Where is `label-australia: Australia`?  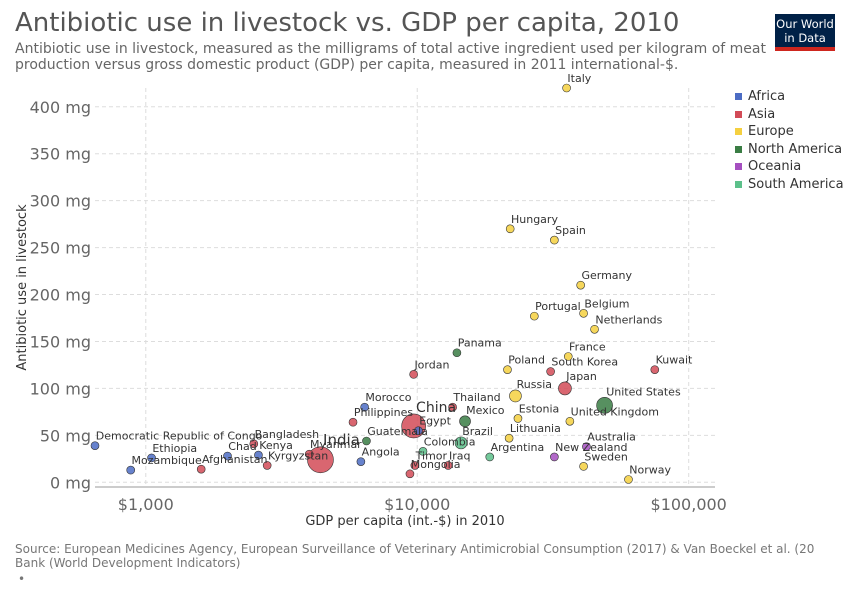 label-australia: Australia is located at coordinates (611, 437).